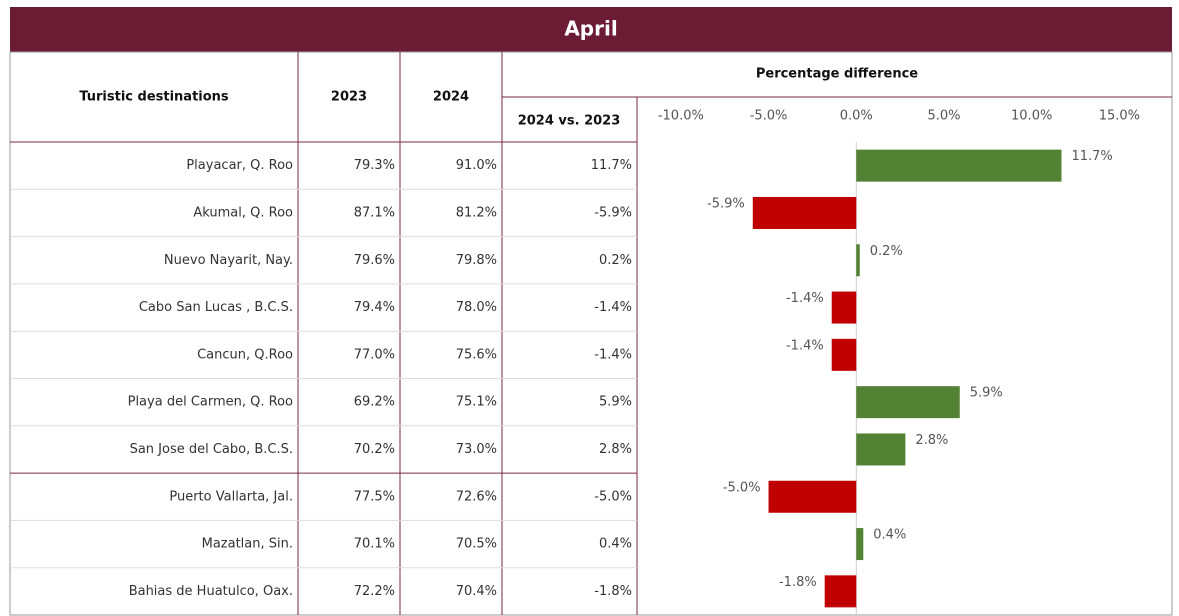 The height and width of the screenshot is (616, 1179). Describe the element at coordinates (1031, 116) in the screenshot. I see `x-tick-label: 10.0%` at that location.